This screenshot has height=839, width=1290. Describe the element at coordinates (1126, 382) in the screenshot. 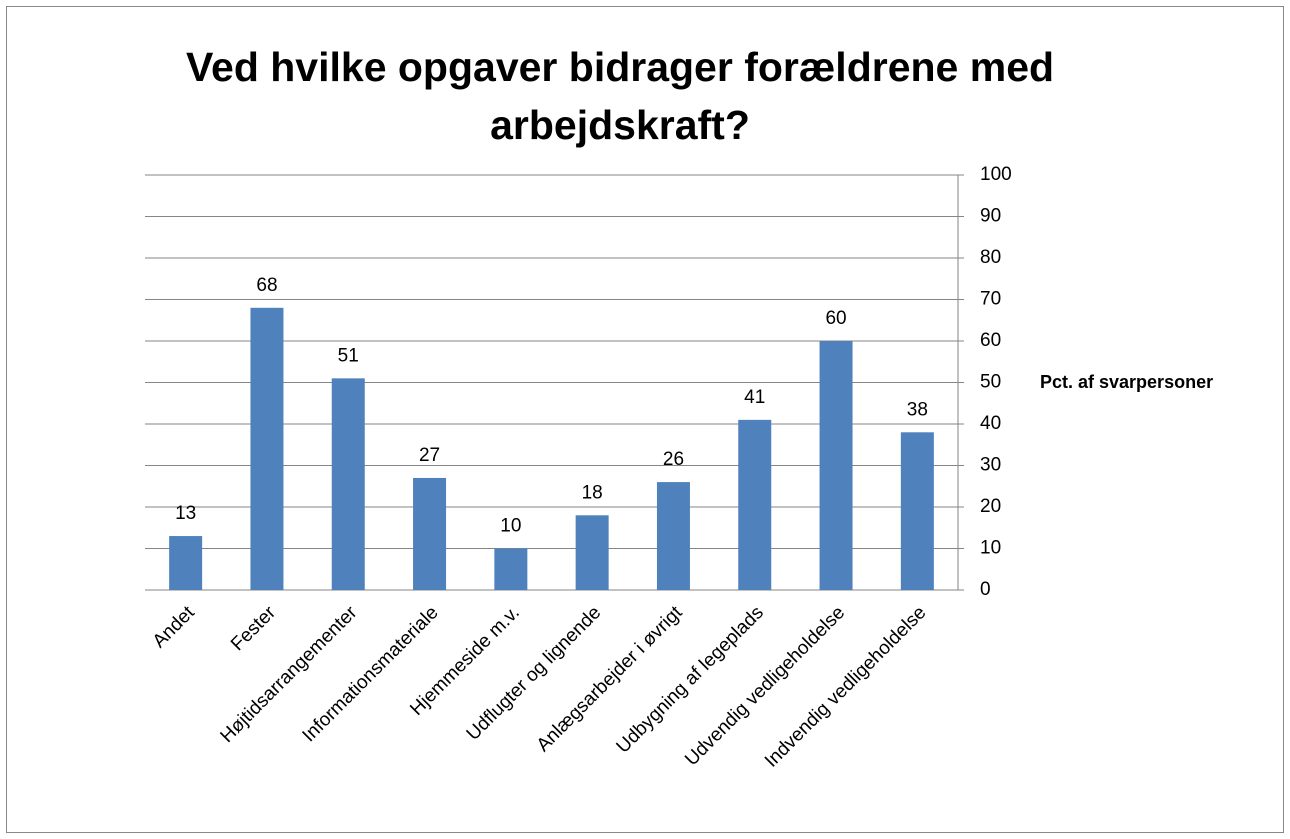

I see `y-axis-label: Pct. af svarpersoner` at that location.